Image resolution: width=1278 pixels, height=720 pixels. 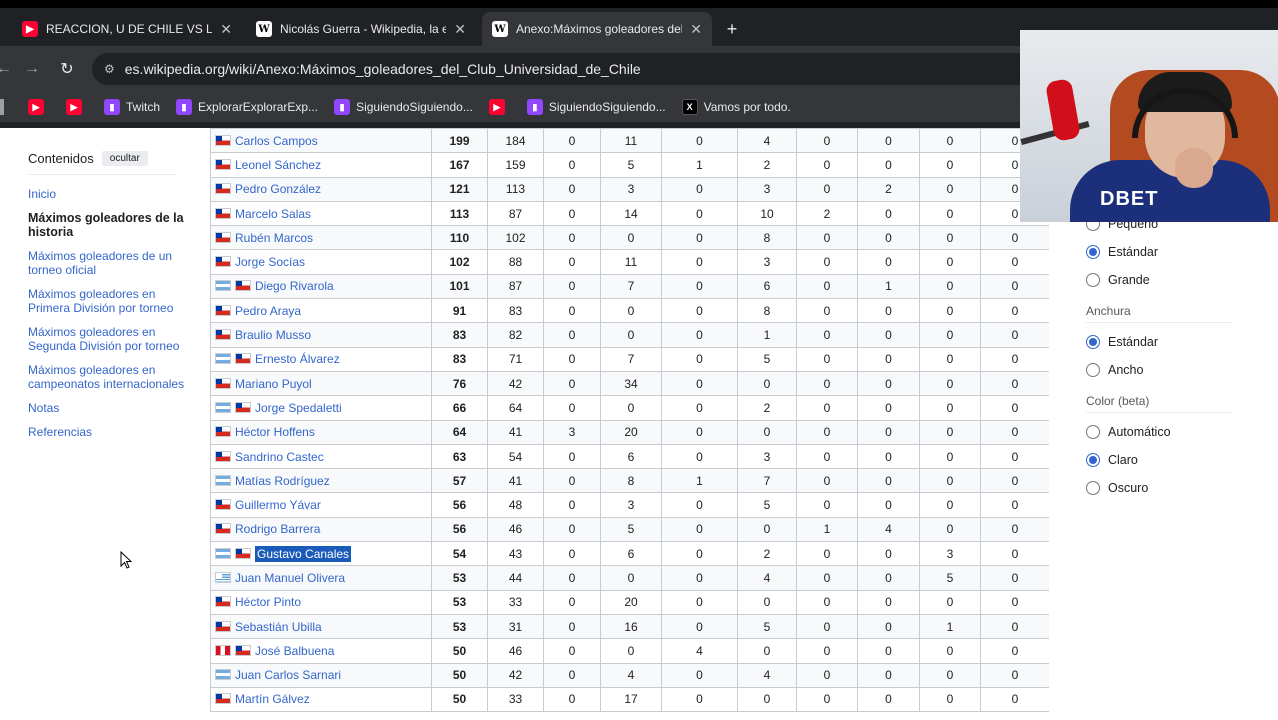 What do you see at coordinates (273, 383) in the screenshot?
I see `player-link: Mariano Puyol` at bounding box center [273, 383].